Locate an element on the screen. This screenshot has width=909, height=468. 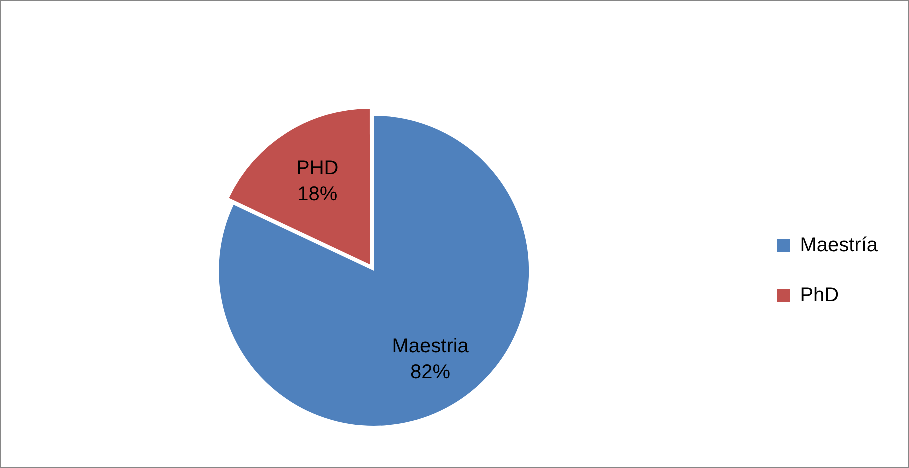
data-label: Maestria 82% is located at coordinates (431, 360).